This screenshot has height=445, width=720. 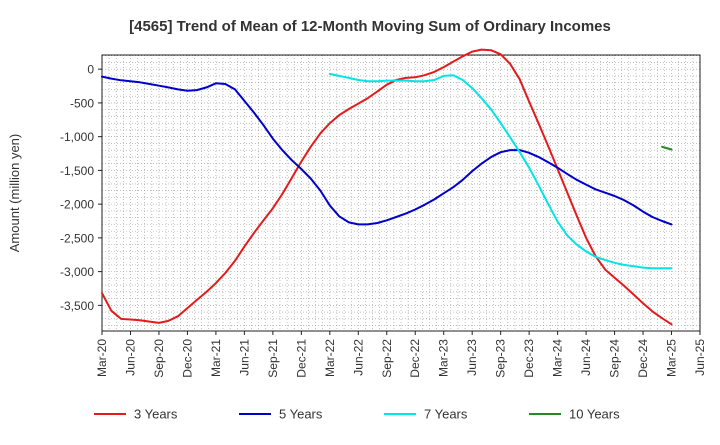 I want to click on x-tick-label: Sep-21, so click(x=273, y=358).